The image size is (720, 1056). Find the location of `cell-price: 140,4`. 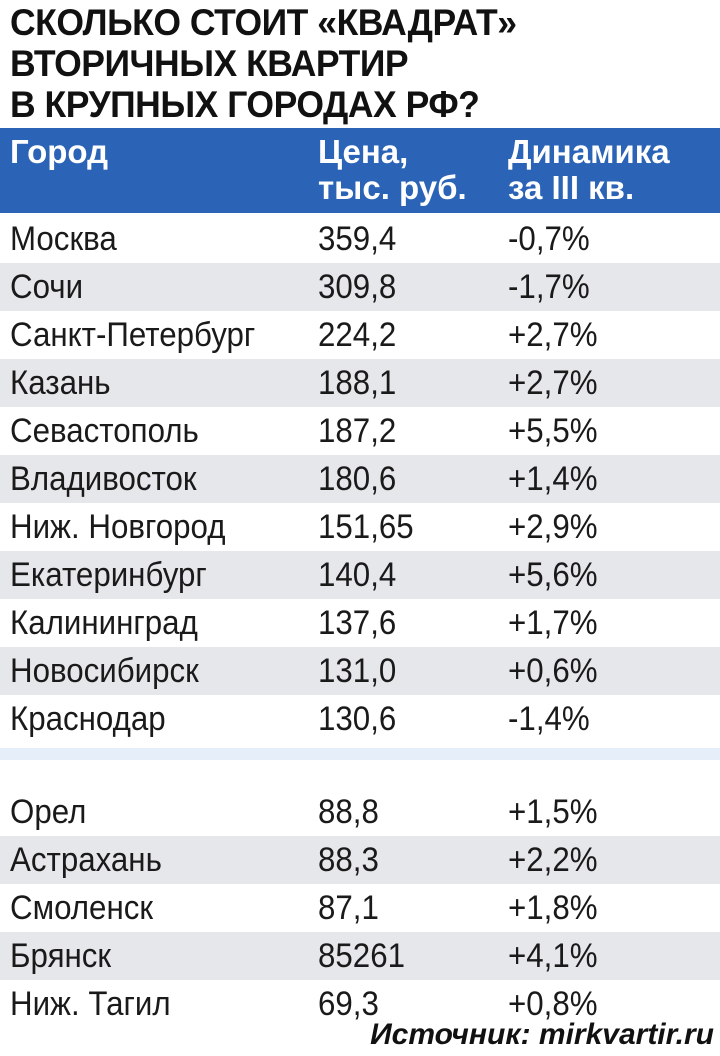

cell-price: 140,4 is located at coordinates (357, 575).